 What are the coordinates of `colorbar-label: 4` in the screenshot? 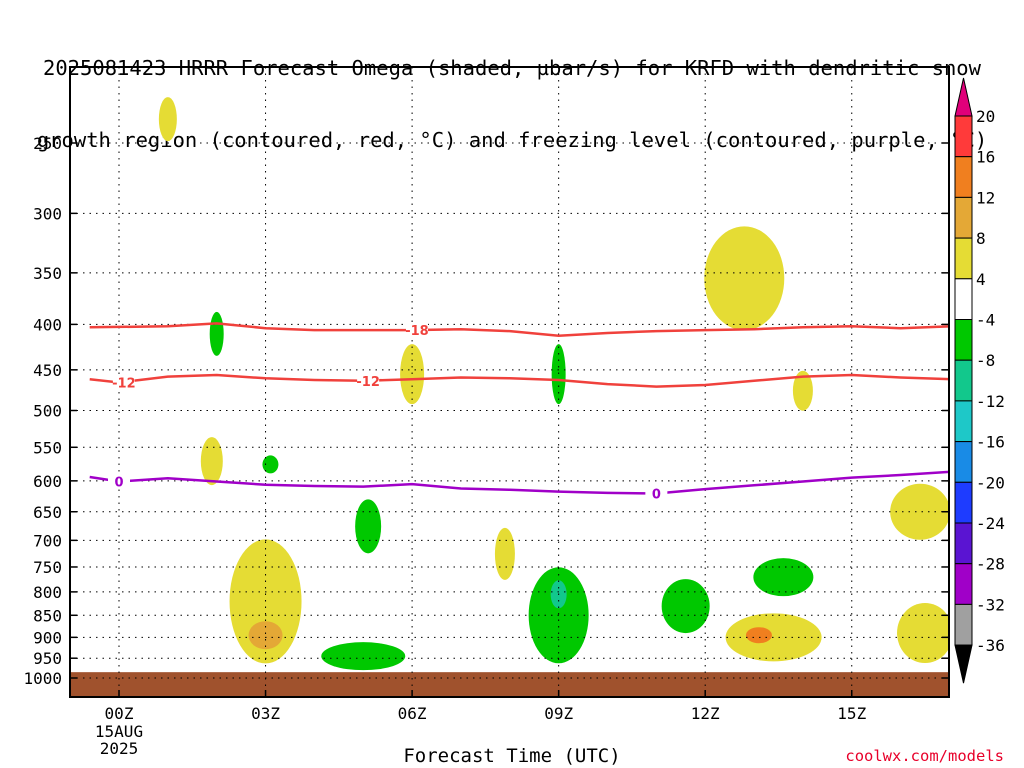 It's located at (981, 279).